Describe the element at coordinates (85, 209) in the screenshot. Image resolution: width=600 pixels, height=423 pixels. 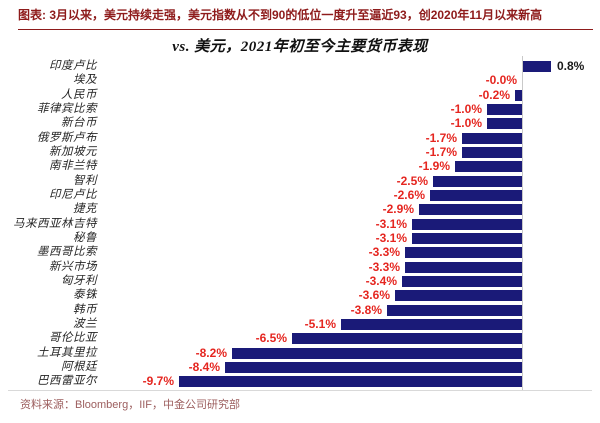
I see `category-label: 捷克` at that location.